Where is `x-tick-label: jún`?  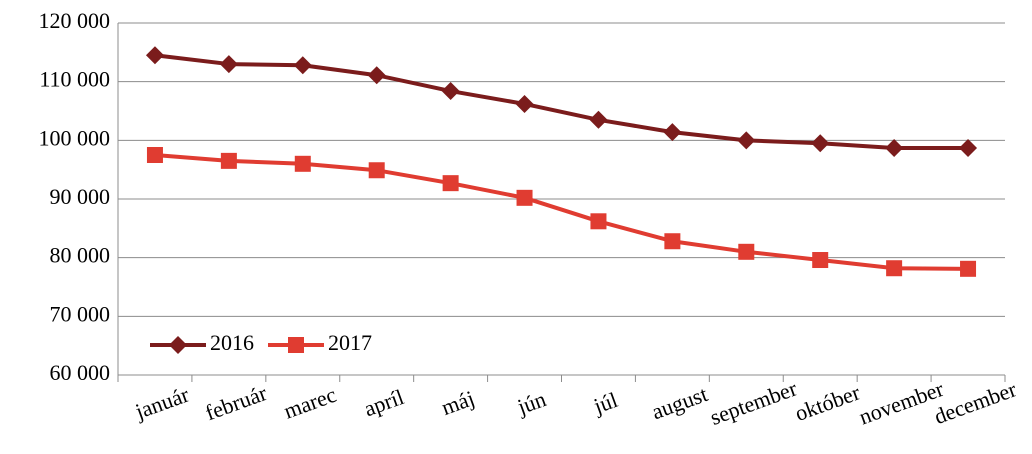 x-tick-label: jún is located at coordinates (531, 402).